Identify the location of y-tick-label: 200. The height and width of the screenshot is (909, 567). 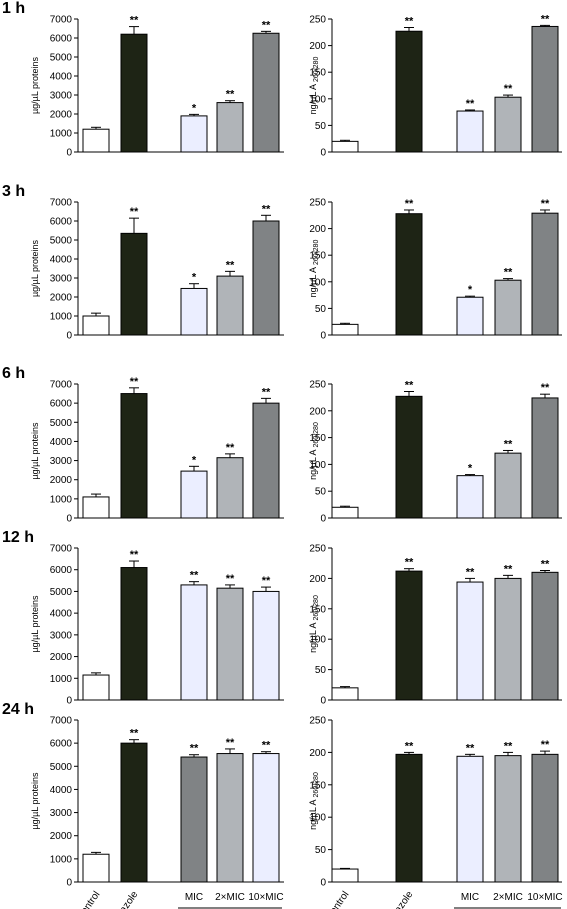
(317, 579).